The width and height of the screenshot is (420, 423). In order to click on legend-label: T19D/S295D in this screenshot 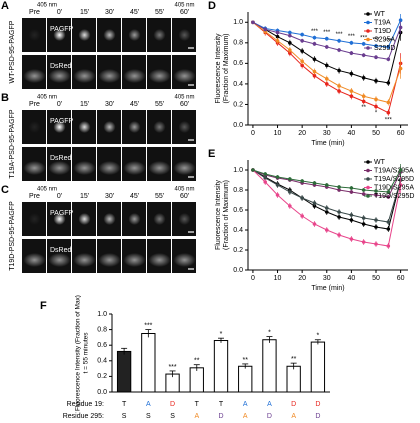, I will do `click(394, 196)`.